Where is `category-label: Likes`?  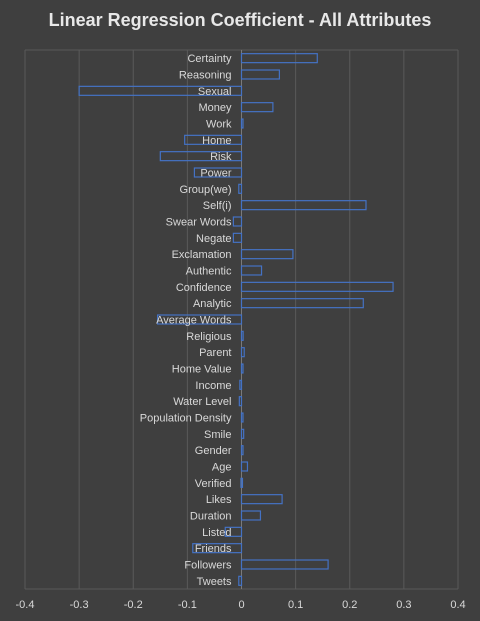 category-label: Likes is located at coordinates (219, 500).